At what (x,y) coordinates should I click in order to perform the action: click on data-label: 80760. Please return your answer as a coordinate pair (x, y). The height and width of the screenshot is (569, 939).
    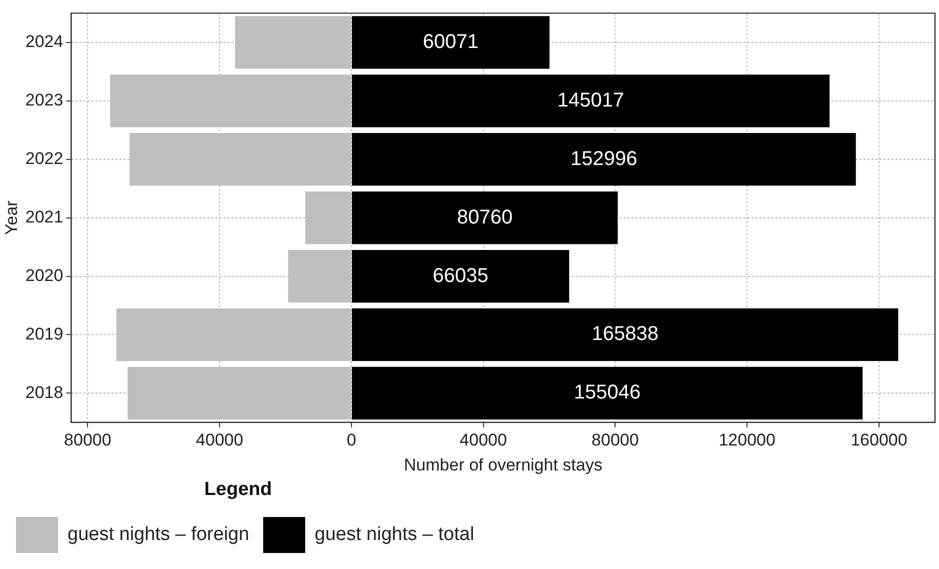
    Looking at the image, I should click on (485, 217).